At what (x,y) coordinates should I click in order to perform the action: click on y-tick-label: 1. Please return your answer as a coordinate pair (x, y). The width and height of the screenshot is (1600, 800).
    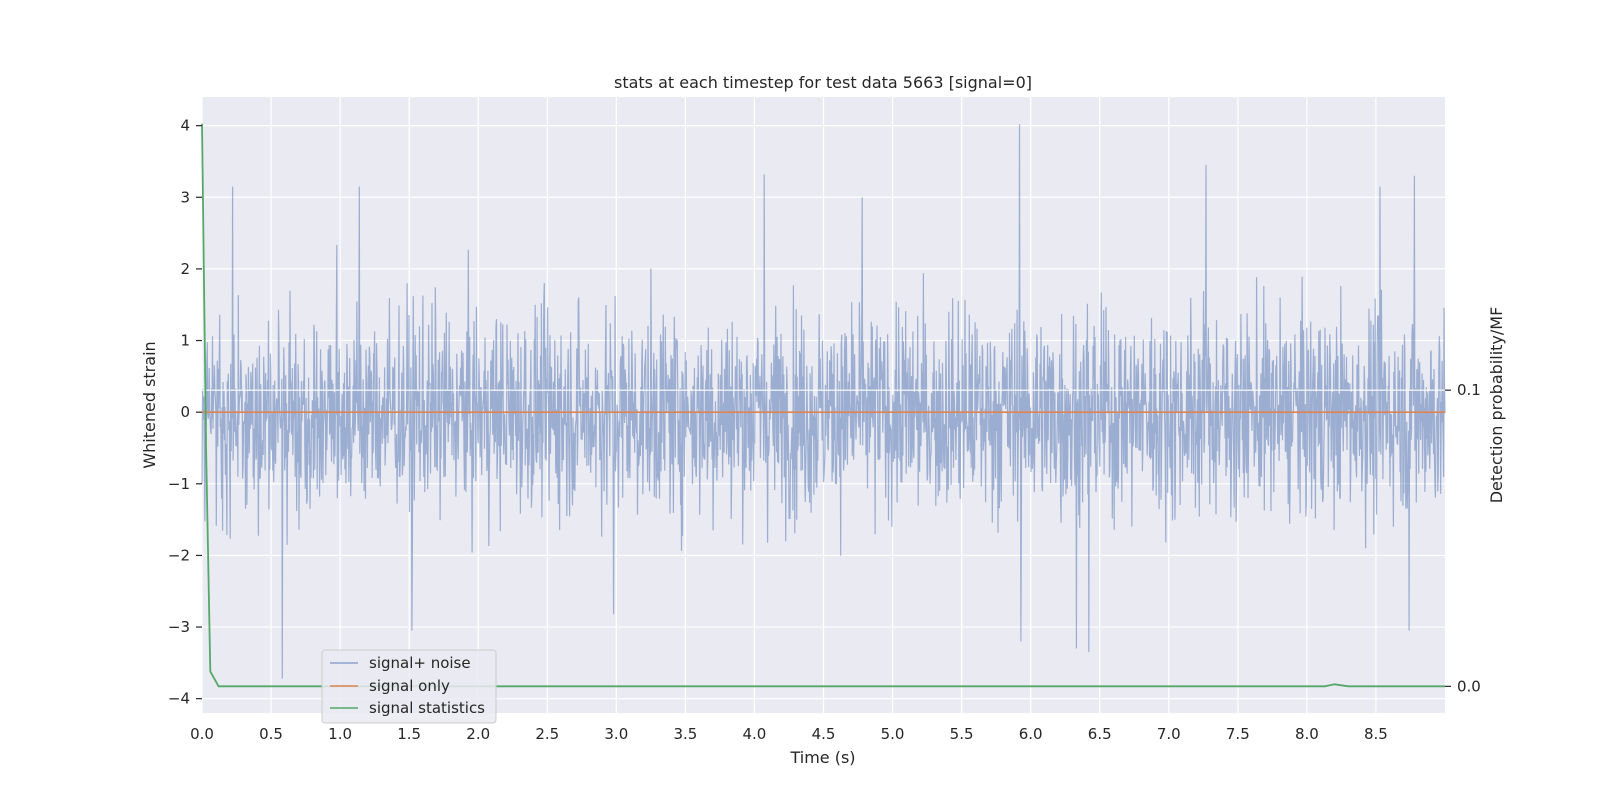
    Looking at the image, I should click on (185, 341).